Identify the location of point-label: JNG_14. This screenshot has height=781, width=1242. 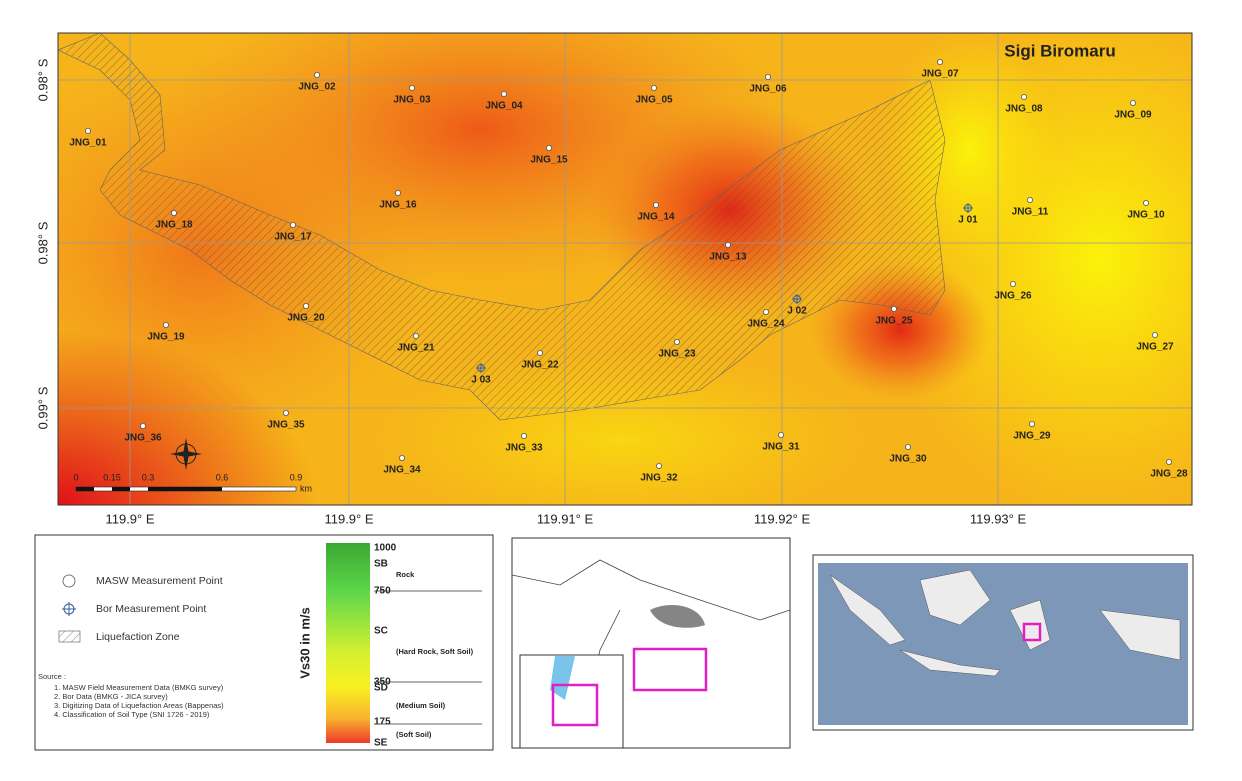
(656, 217).